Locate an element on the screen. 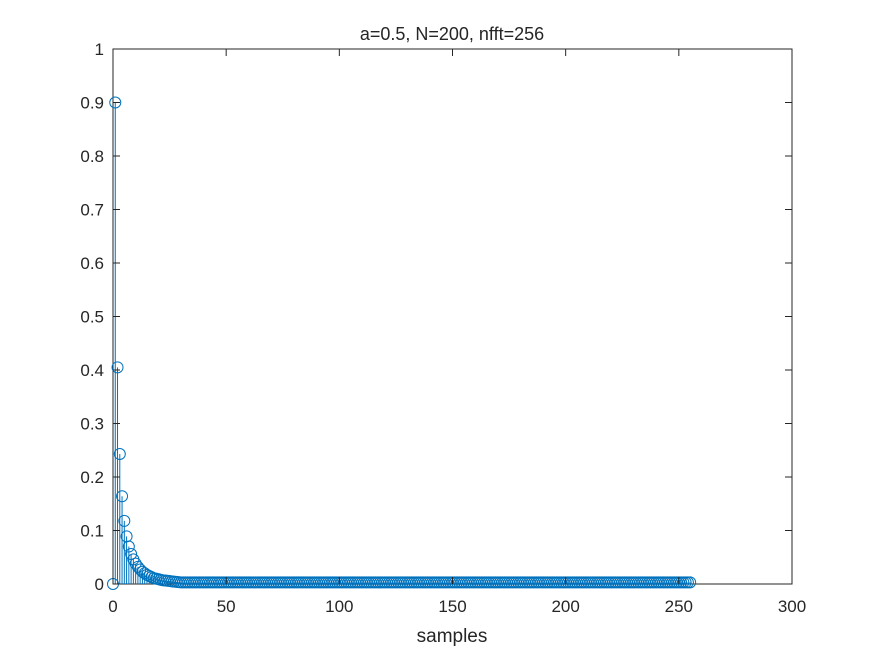 The image size is (875, 656). y-tick-label: 0.9 is located at coordinates (92, 103).